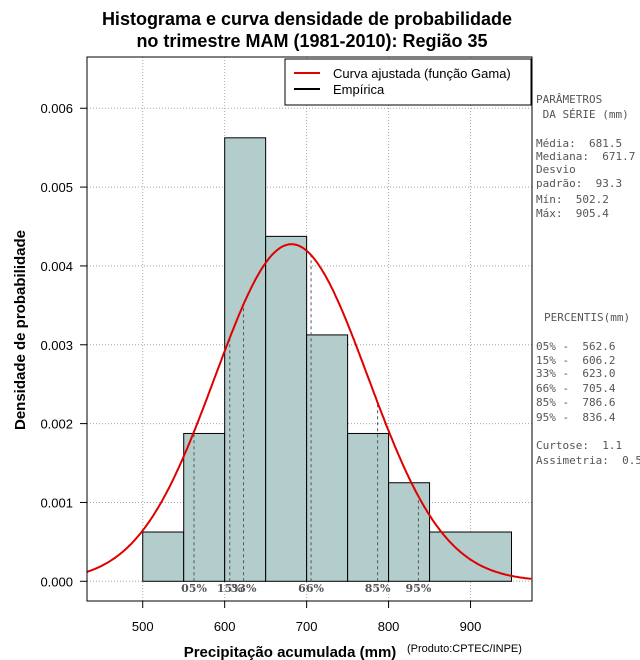 The image size is (640, 660). Describe the element at coordinates (143, 626) in the screenshot. I see `x-tick-label: 500` at that location.